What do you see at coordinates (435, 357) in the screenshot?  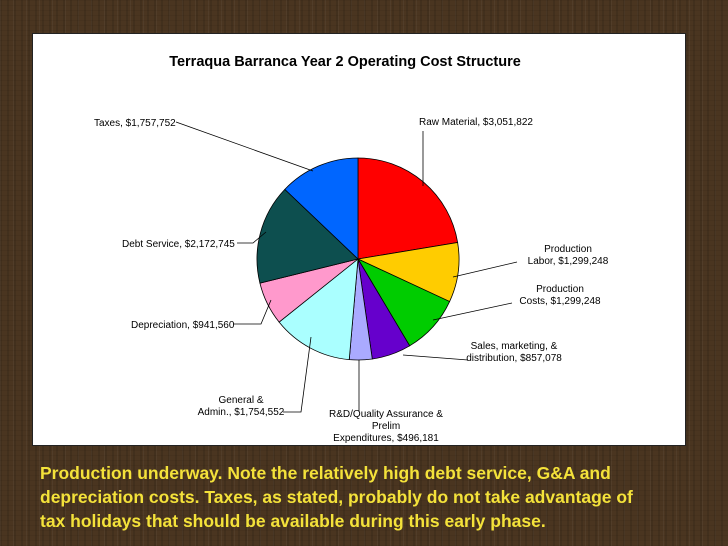 I see `leader-line-sales` at bounding box center [435, 357].